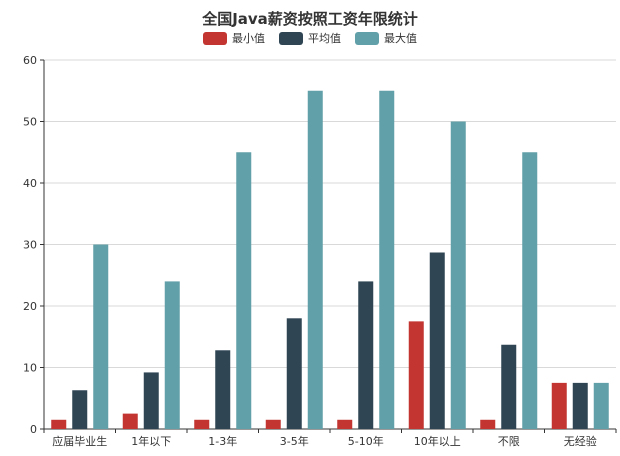 Image resolution: width=620 pixels, height=456 pixels. What do you see at coordinates (291, 38) in the screenshot?
I see `legend-swatch-avg` at bounding box center [291, 38].